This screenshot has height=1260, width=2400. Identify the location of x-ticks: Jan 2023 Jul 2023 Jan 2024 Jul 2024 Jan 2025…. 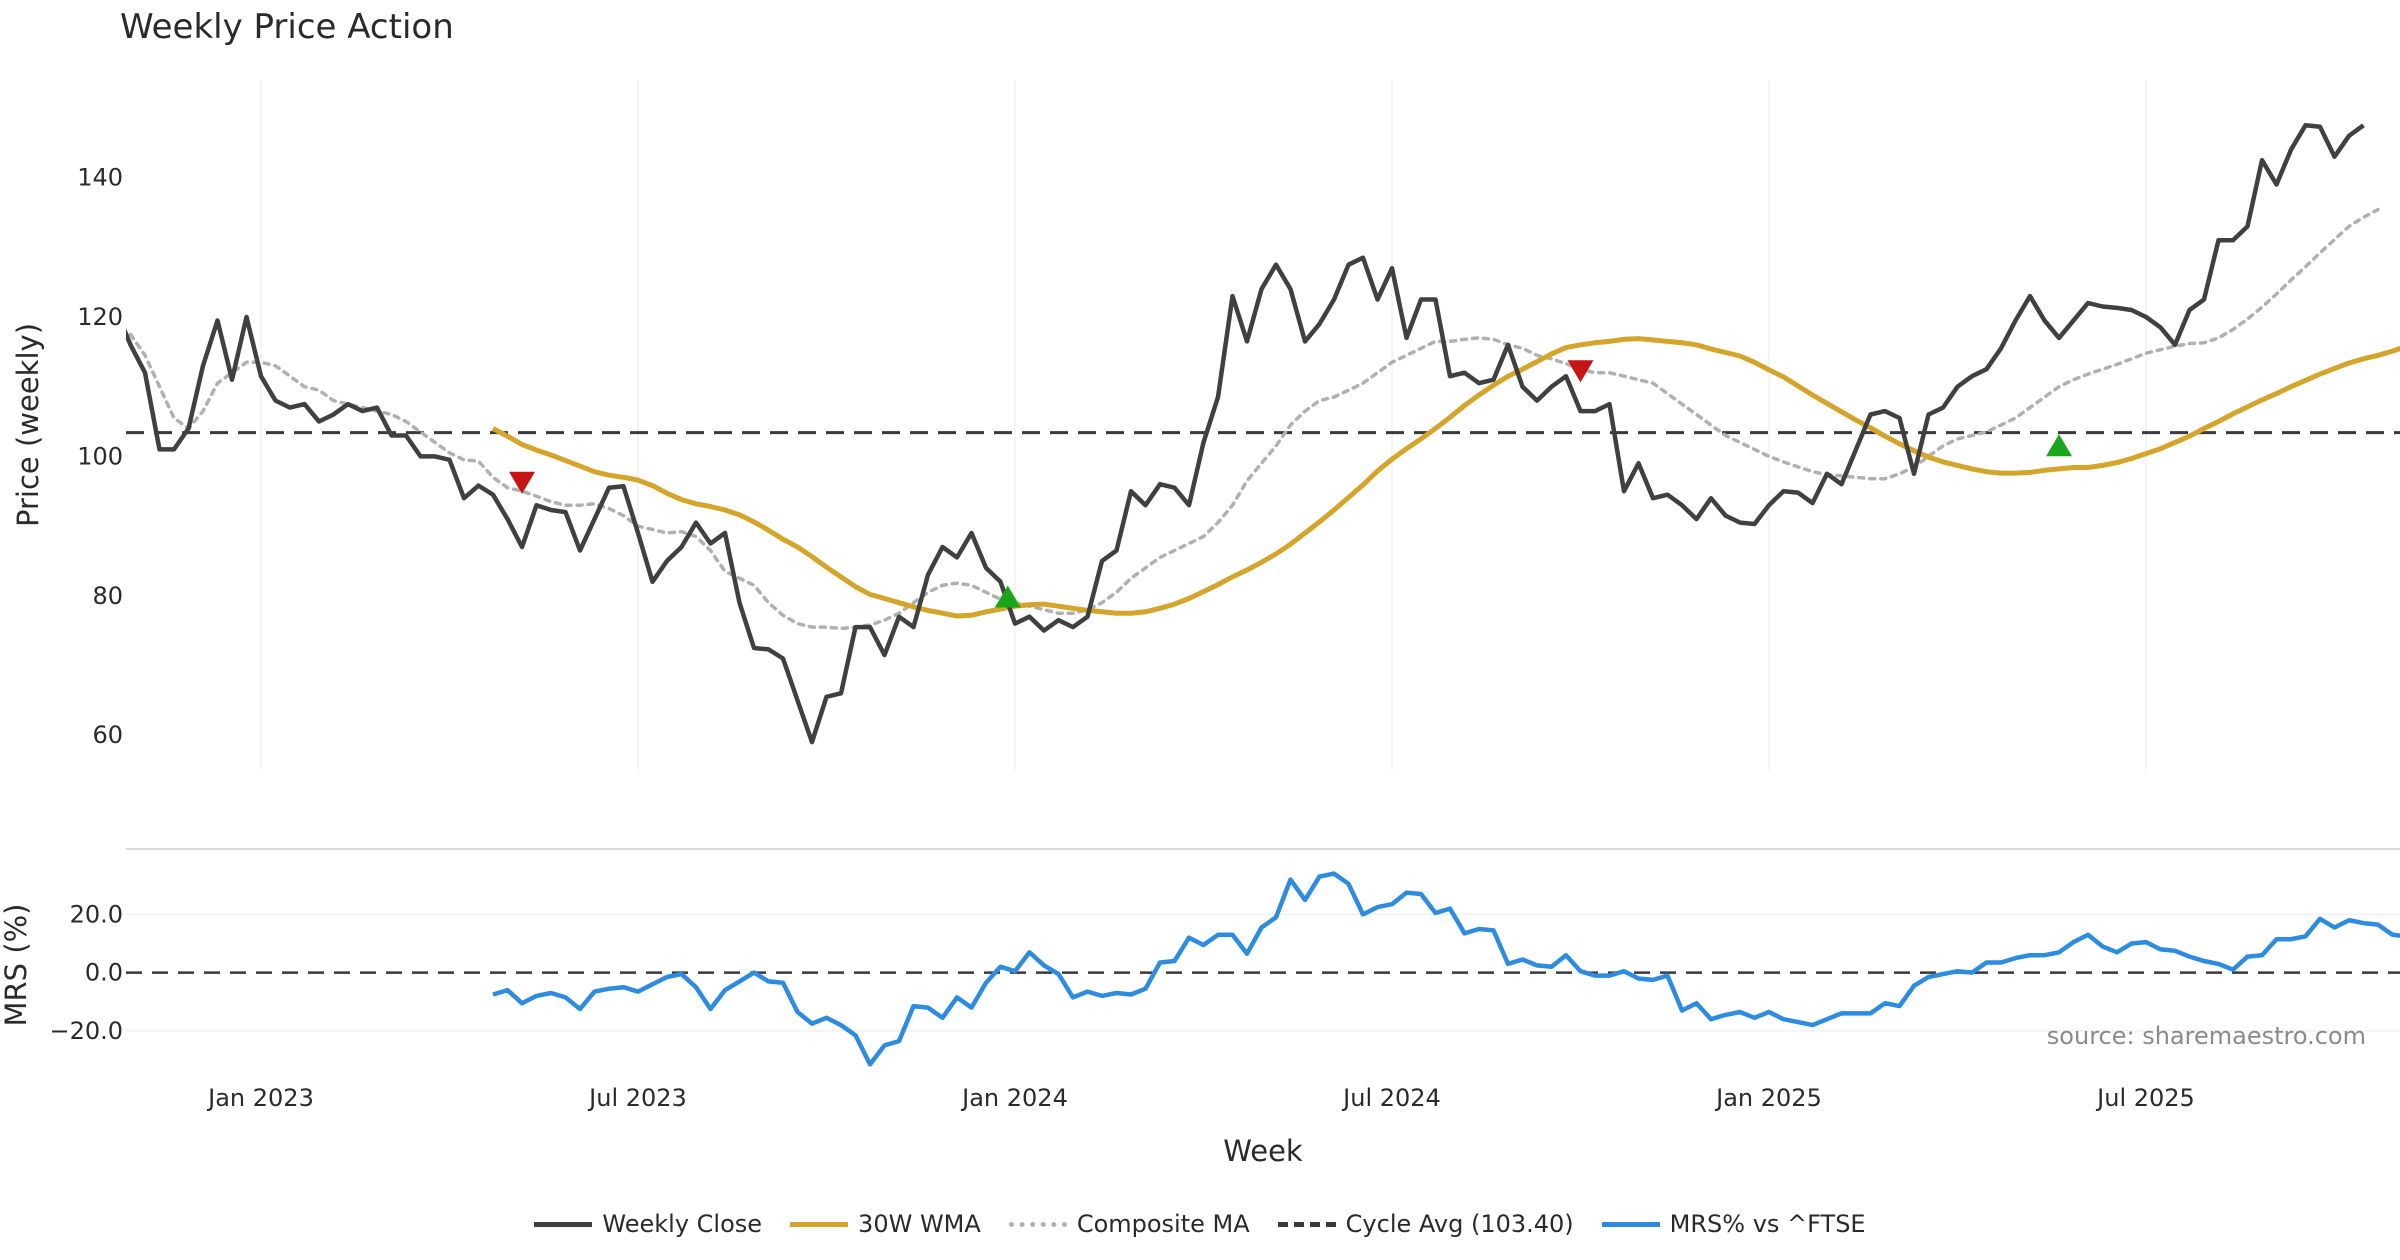
(1200, 1098).